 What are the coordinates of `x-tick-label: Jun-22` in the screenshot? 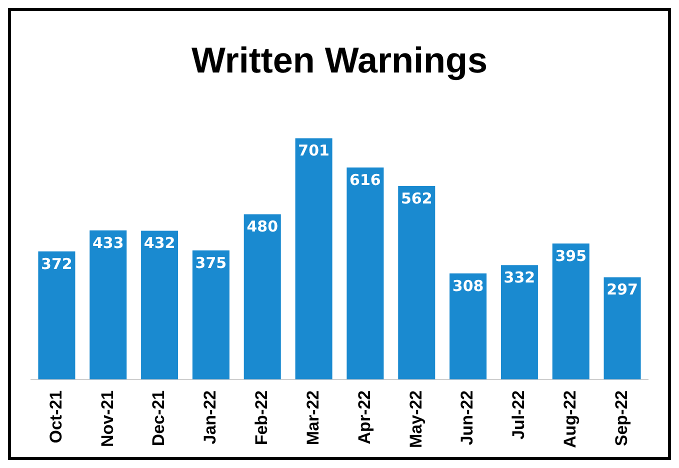 It's located at (467, 418).